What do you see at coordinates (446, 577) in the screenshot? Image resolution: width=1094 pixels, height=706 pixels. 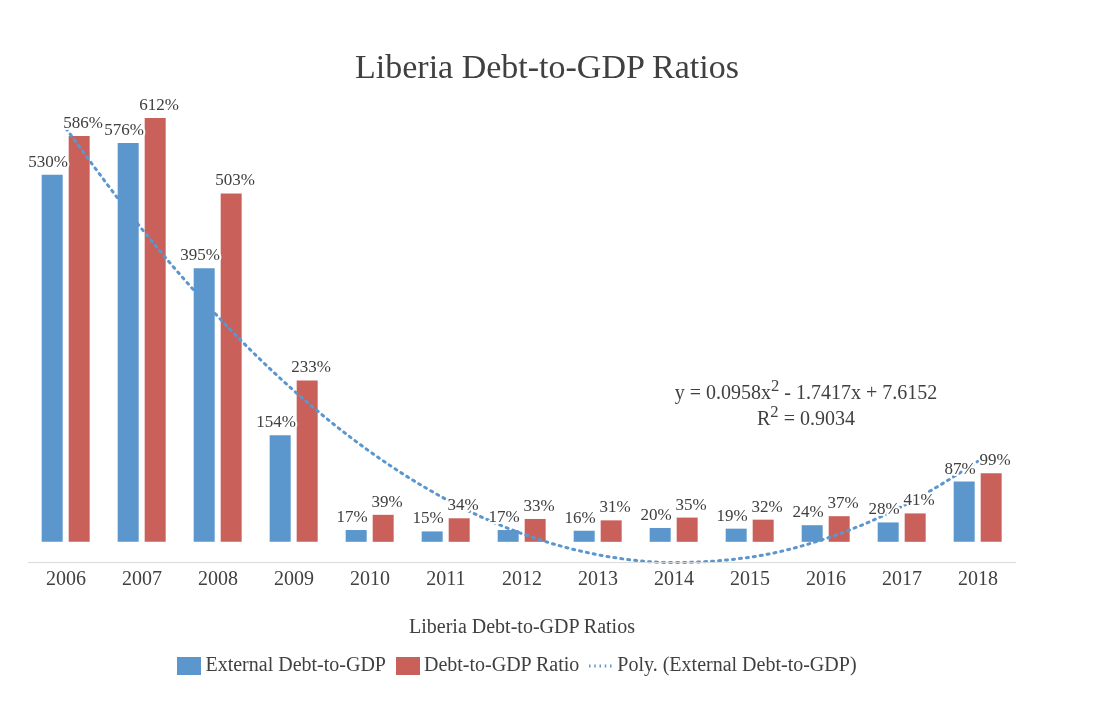 I see `x-tick-label: 2011` at bounding box center [446, 577].